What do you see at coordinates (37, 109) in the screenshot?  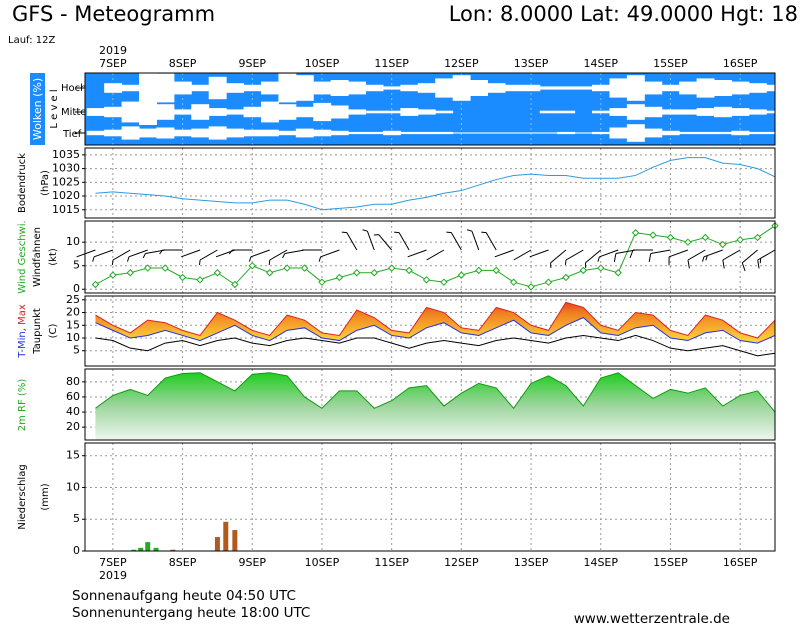 I see `cloud-label: Wolken (%)` at bounding box center [37, 109].